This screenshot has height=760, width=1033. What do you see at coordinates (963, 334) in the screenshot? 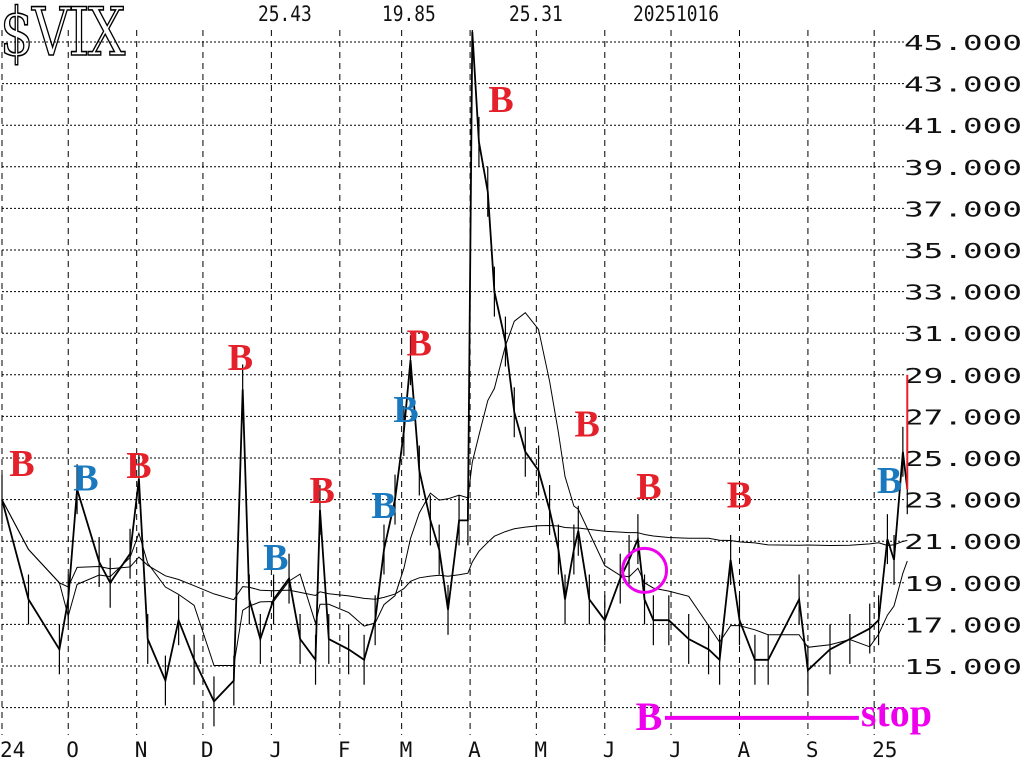
I see `y-tick-label: 31.000` at bounding box center [963, 334].